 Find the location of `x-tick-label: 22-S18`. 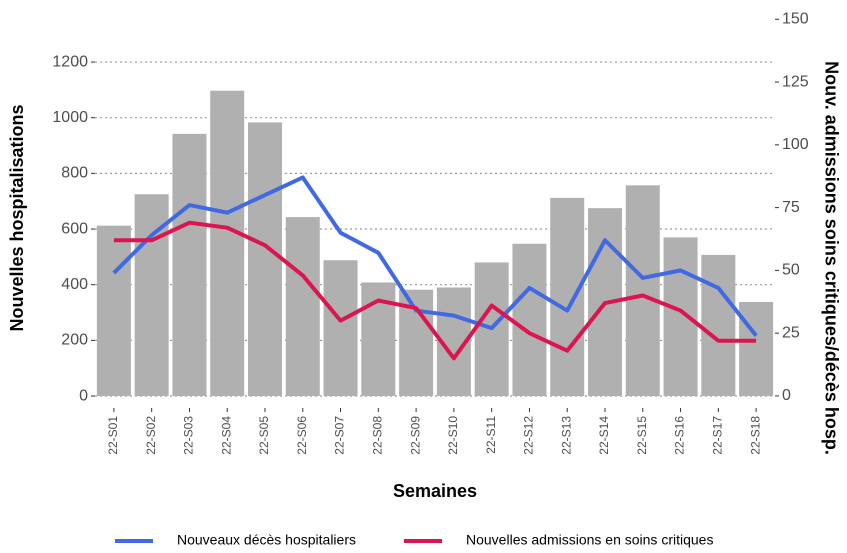

x-tick-label: 22-S18 is located at coordinates (755, 435).